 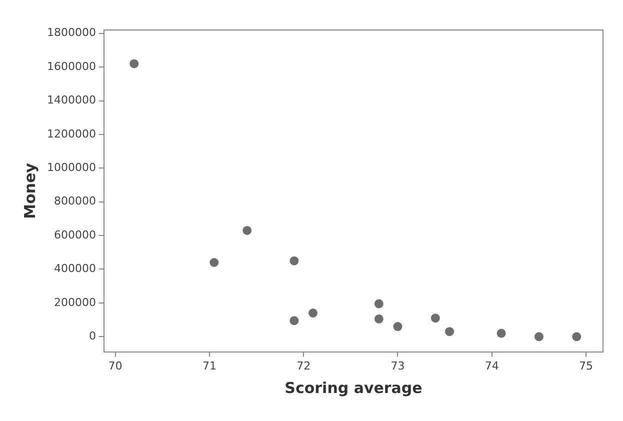 I want to click on y-tick-label: 400000, so click(x=75, y=269).